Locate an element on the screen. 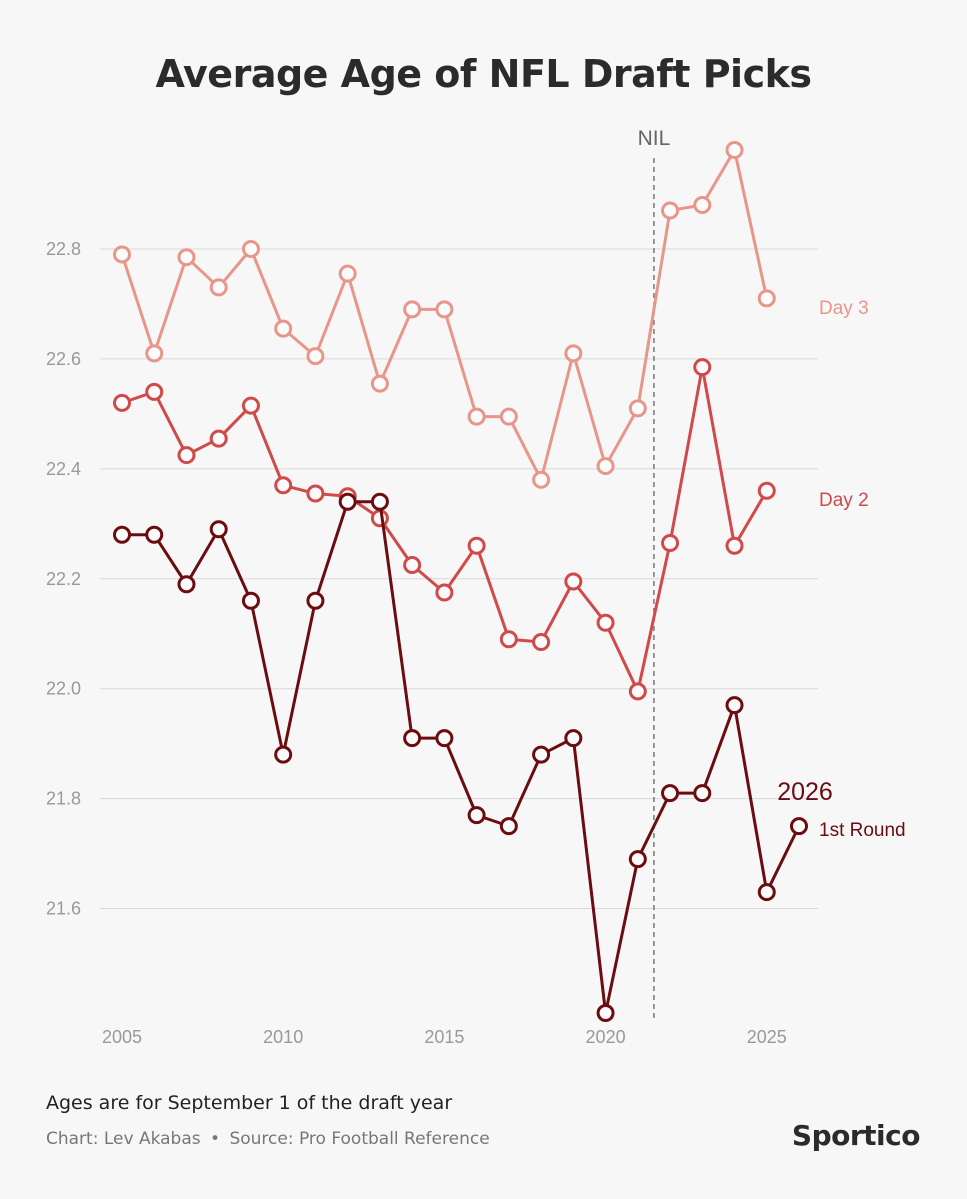  series-label: Day 2 is located at coordinates (844, 500).